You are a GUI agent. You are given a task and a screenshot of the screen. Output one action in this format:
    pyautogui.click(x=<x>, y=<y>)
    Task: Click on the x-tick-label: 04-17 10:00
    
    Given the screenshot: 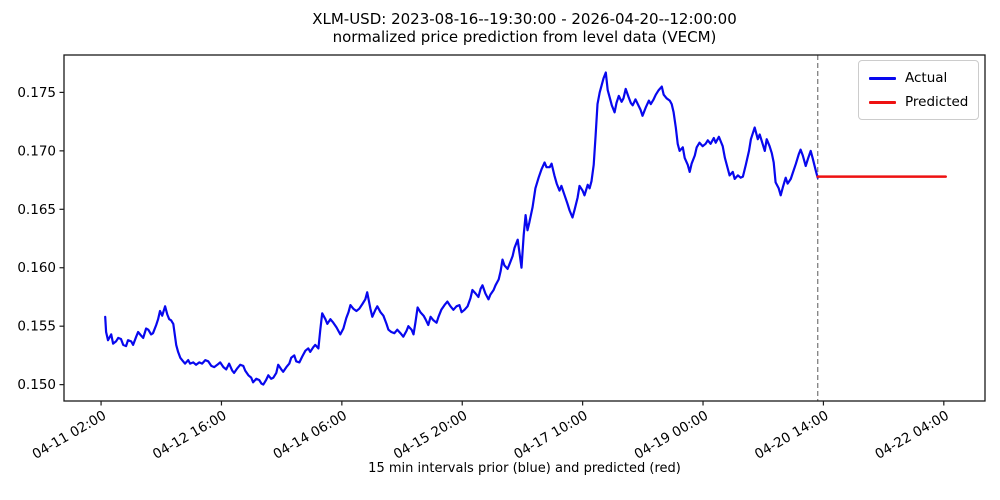 What is the action you would take?
    pyautogui.click(x=550, y=435)
    